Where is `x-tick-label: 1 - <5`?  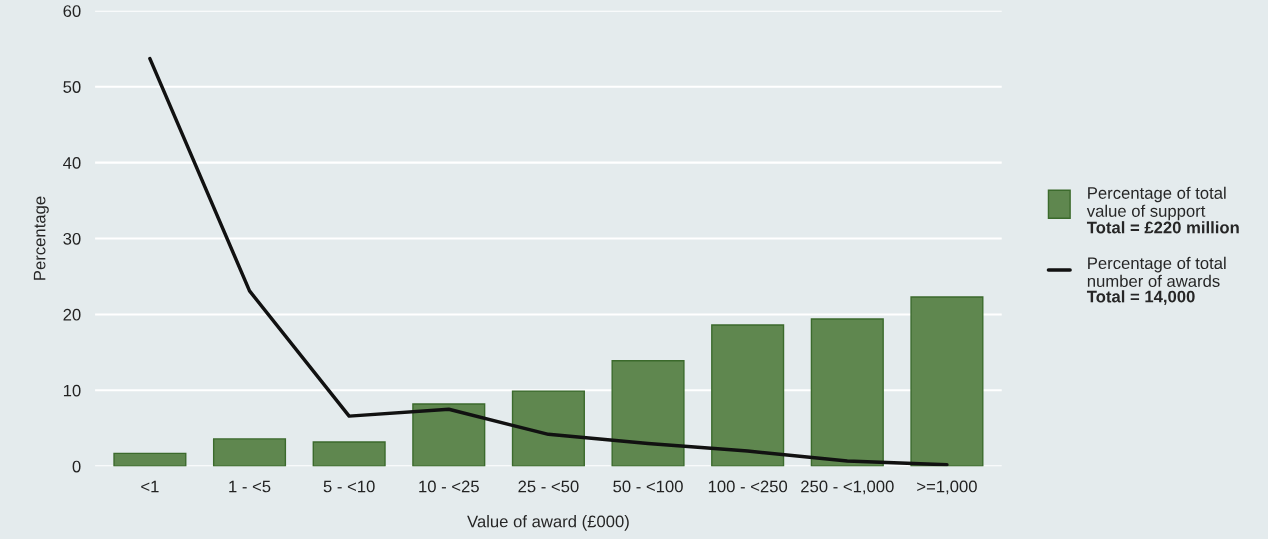 x-tick-label: 1 - <5 is located at coordinates (250, 486).